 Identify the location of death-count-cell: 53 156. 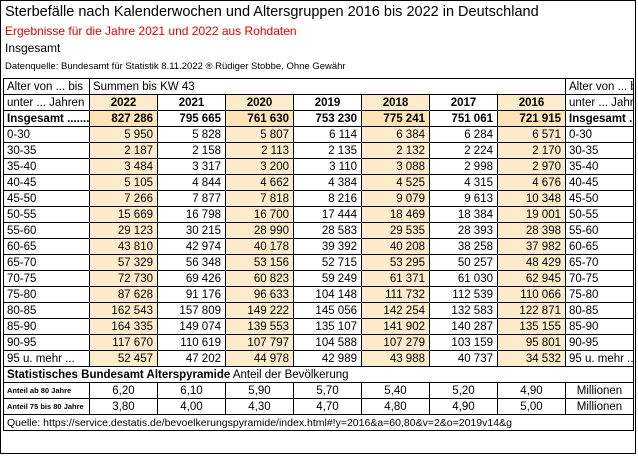
(259, 262).